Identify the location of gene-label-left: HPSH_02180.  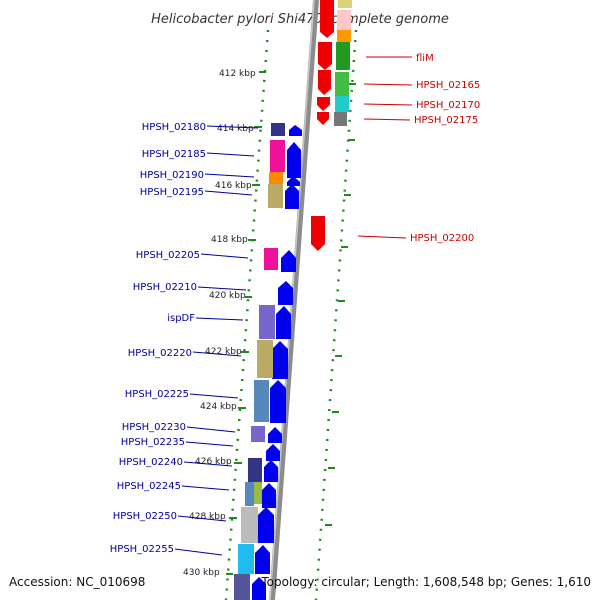
(174, 127).